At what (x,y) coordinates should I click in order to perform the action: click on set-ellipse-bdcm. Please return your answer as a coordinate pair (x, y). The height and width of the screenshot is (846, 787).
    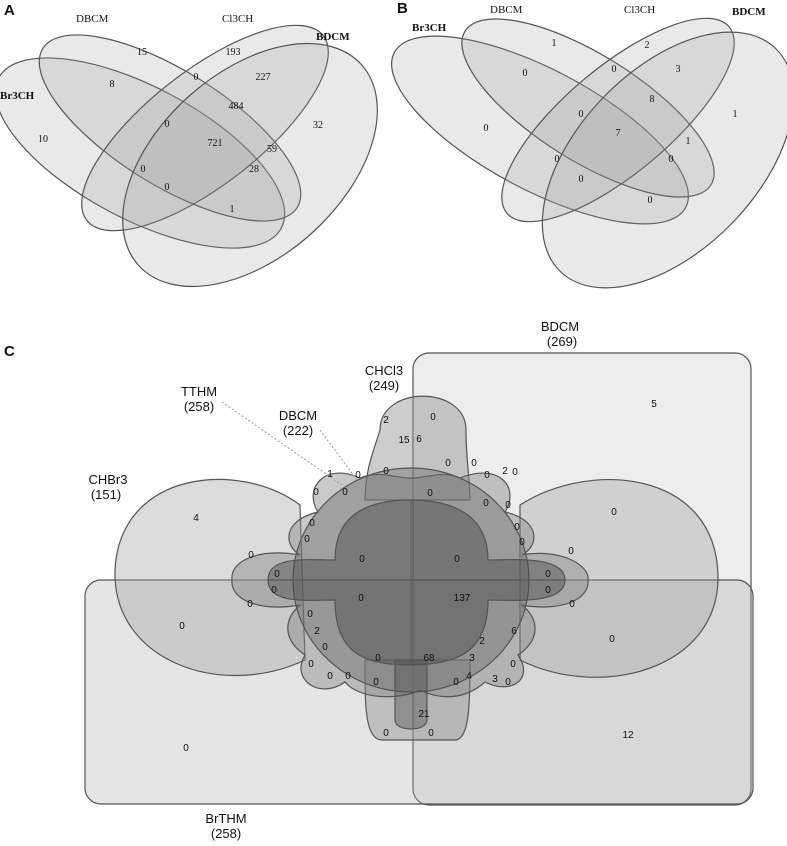
    Looking at the image, I should click on (664, 160).